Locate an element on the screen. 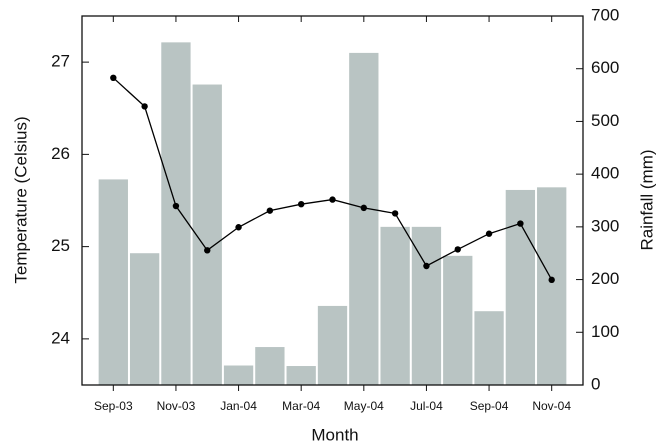 The height and width of the screenshot is (448, 670). y-tick-label: 25 is located at coordinates (60, 245).